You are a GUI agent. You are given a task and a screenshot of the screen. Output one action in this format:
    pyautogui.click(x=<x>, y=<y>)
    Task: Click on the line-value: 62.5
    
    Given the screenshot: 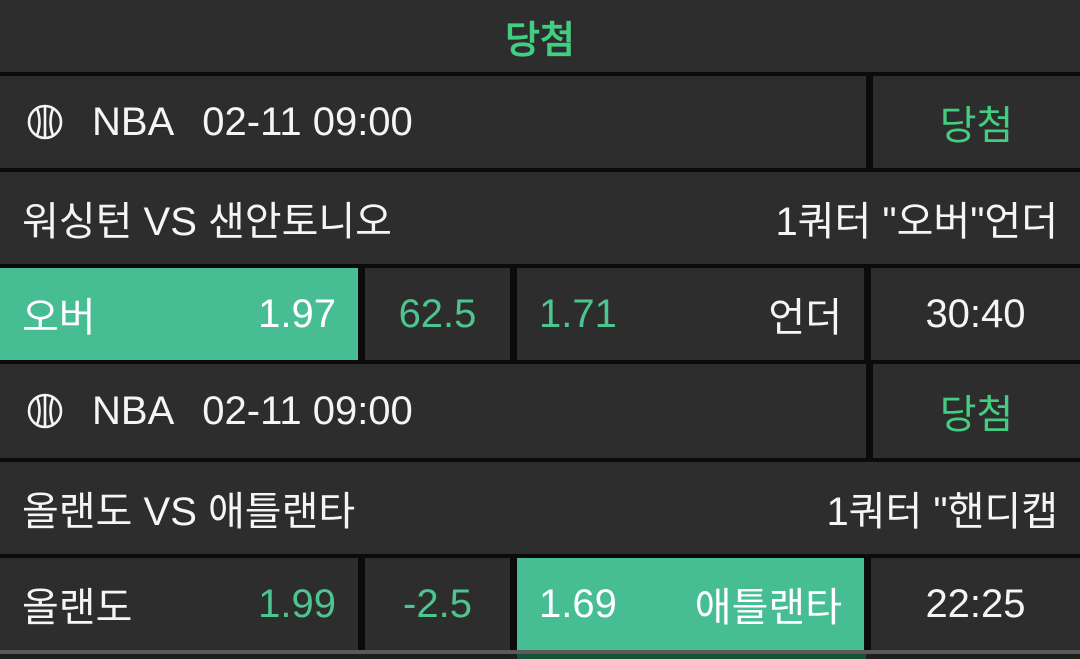 What is the action you would take?
    pyautogui.click(x=437, y=313)
    